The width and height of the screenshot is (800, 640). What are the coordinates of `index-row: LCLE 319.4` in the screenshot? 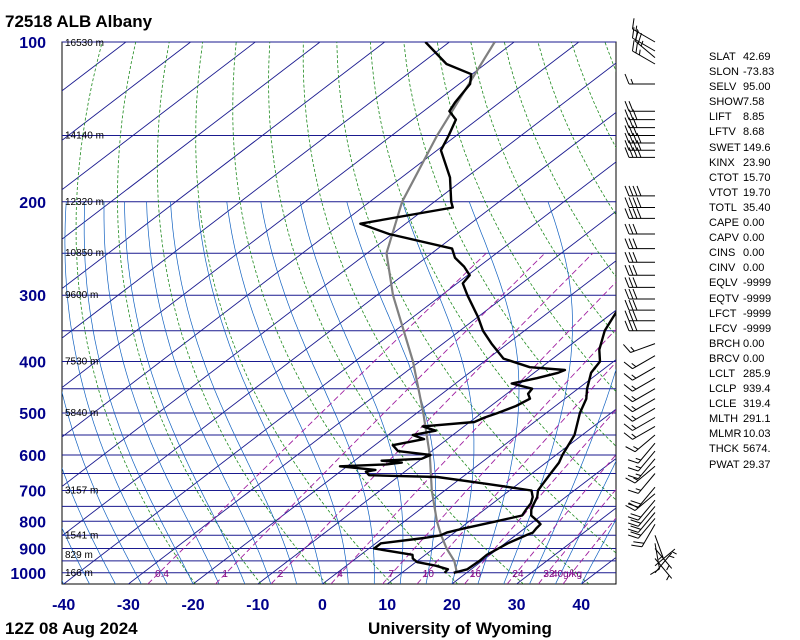 It's located at (752, 404).